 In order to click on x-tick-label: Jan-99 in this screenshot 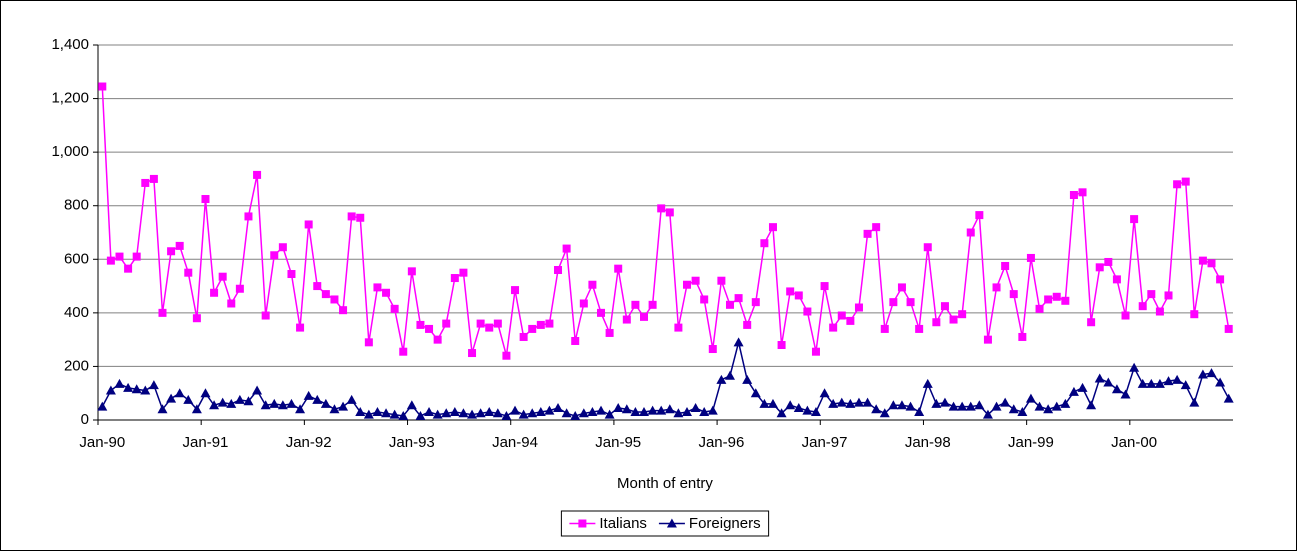, I will do `click(1031, 442)`.